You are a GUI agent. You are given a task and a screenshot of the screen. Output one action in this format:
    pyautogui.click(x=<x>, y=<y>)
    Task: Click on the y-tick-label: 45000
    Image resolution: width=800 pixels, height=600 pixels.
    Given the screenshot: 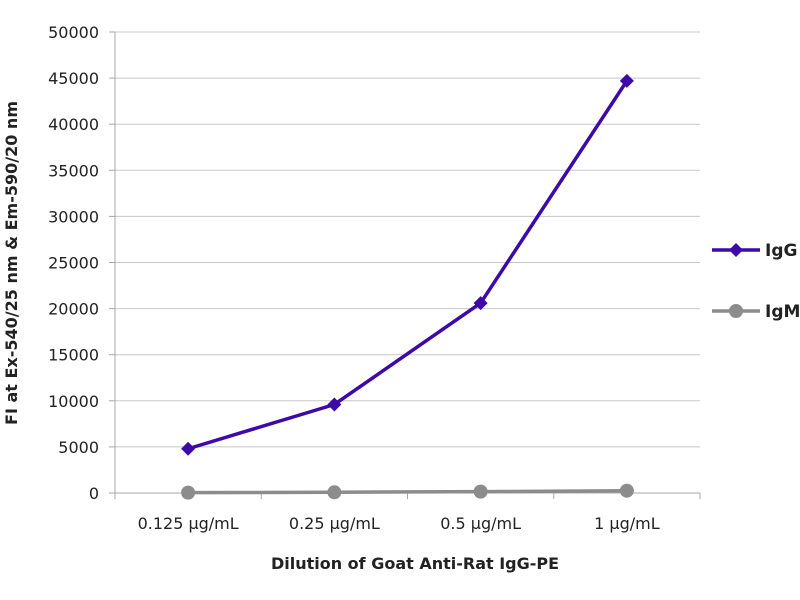 What is the action you would take?
    pyautogui.click(x=73, y=78)
    